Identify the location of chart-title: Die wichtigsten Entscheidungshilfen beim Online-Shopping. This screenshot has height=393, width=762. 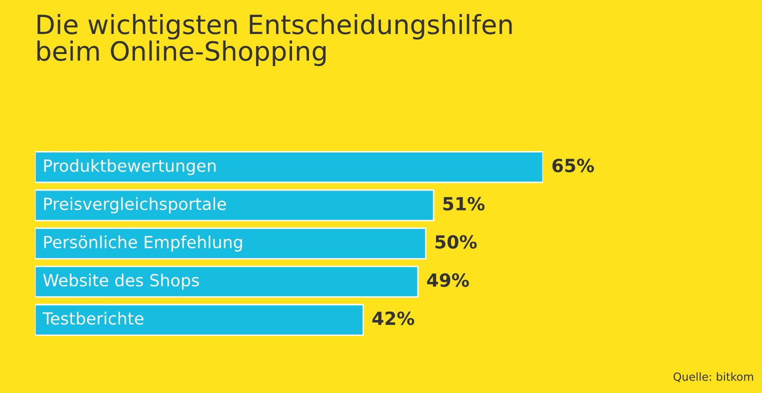
(274, 40).